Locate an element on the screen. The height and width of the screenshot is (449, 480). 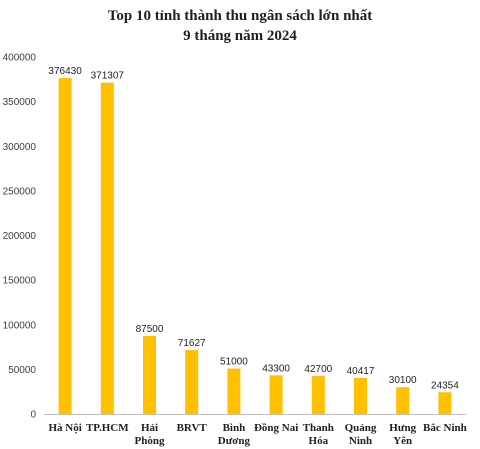
x-tick-label: TP.HCM is located at coordinates (107, 428).